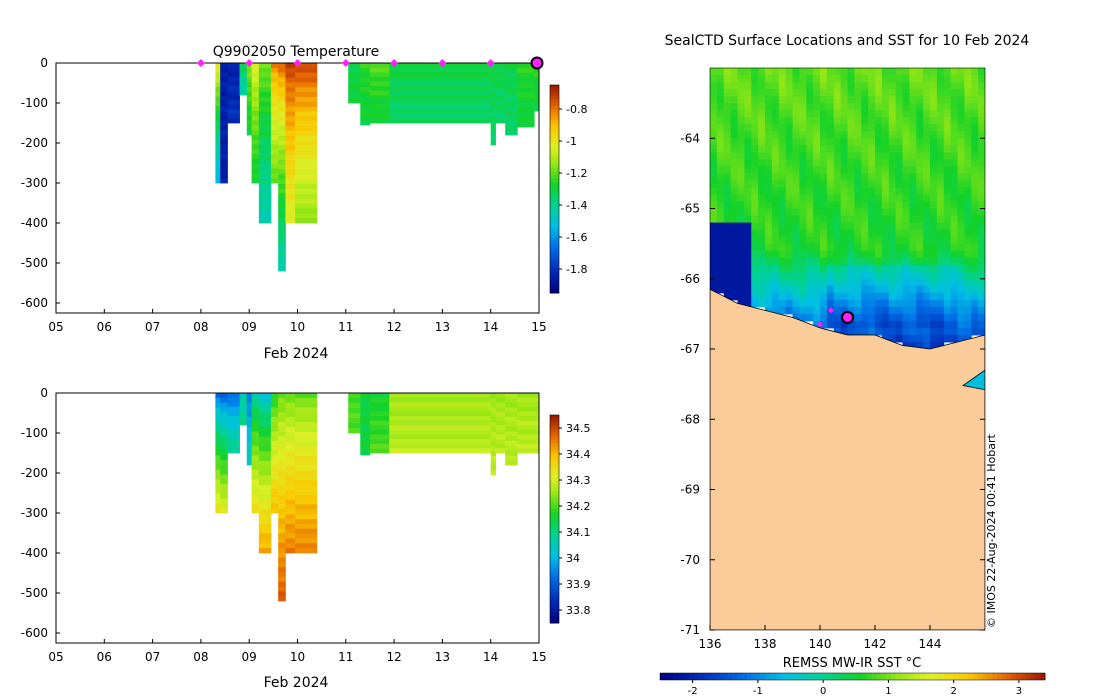 The image size is (1100, 700). I want to click on x-tick-label: 142, so click(875, 644).